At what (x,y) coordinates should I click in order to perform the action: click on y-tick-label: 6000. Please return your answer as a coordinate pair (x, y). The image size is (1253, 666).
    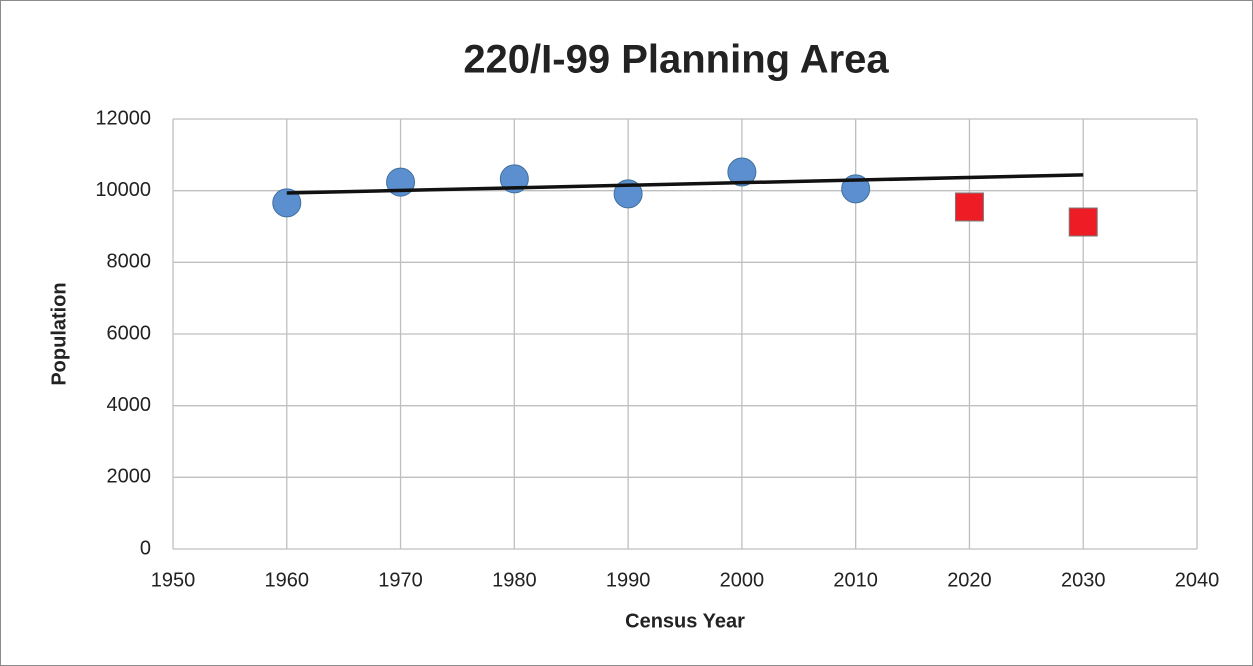
    Looking at the image, I should click on (129, 333).